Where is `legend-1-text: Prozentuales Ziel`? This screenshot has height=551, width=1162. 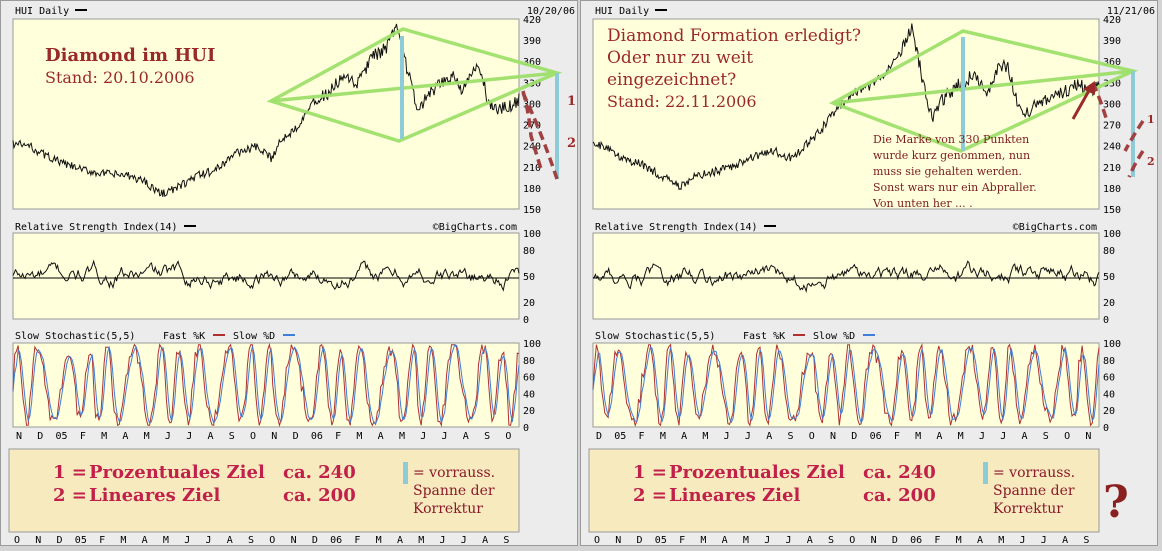 legend-1-text: Prozentuales Ziel is located at coordinates (177, 472).